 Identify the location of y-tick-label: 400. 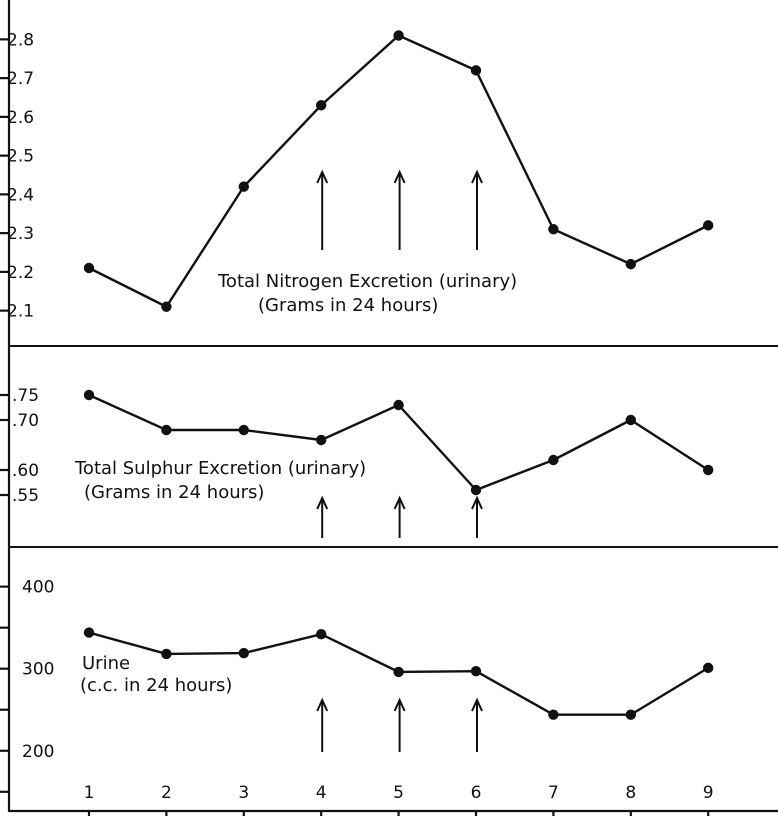
(38, 588).